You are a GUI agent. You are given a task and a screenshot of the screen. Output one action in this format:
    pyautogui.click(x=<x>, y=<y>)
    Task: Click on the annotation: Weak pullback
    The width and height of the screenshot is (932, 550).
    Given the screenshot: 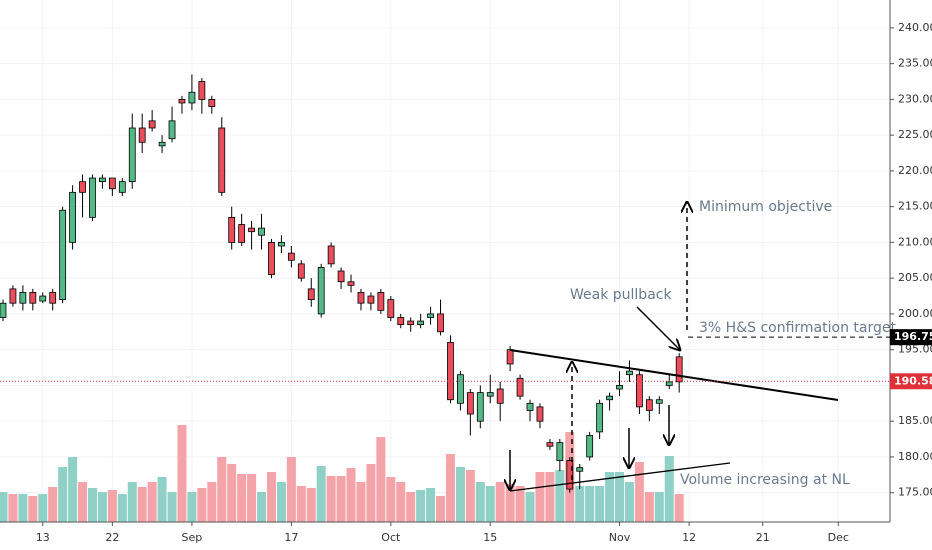 What is the action you would take?
    pyautogui.click(x=621, y=295)
    